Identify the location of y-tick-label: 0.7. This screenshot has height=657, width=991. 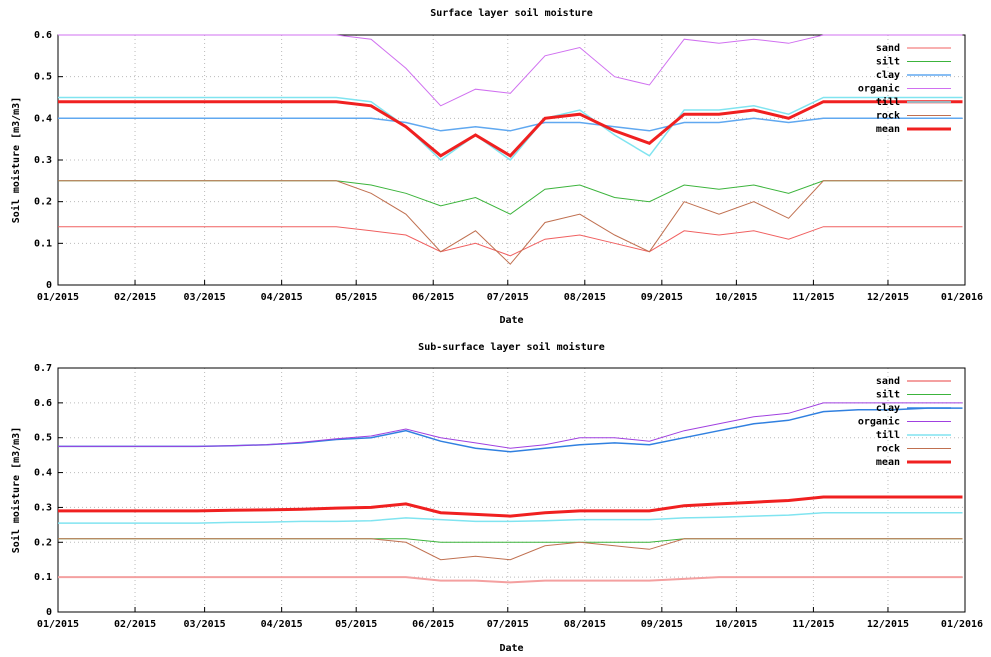
(43, 368).